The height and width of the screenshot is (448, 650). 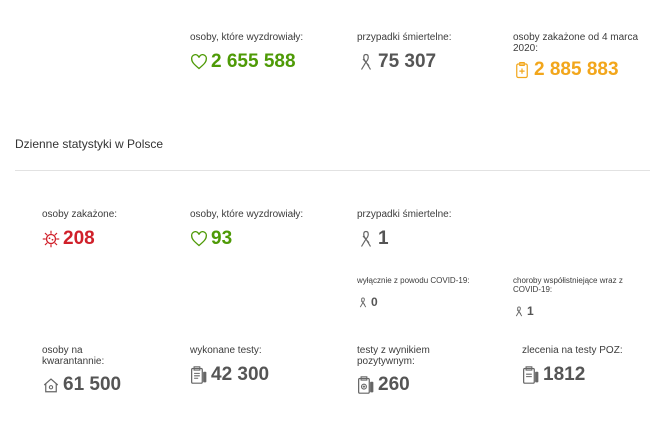 What do you see at coordinates (404, 37) in the screenshot?
I see `summary-deaths-label: przypadki śmiertelne:` at bounding box center [404, 37].